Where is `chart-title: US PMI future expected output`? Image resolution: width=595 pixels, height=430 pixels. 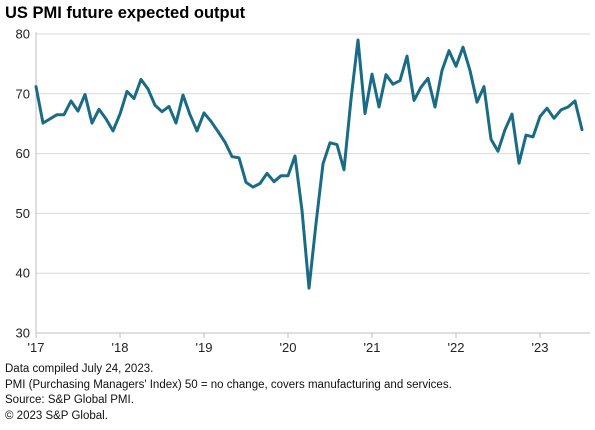 chart-title: US PMI future expected output is located at coordinates (125, 13).